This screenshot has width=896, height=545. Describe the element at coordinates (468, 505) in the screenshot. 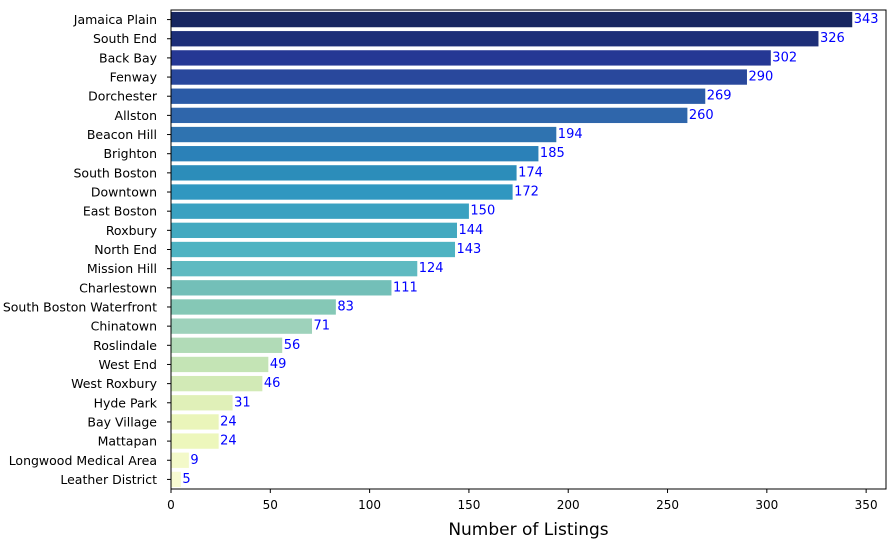

I see `x-tick-label: 150` at that location.